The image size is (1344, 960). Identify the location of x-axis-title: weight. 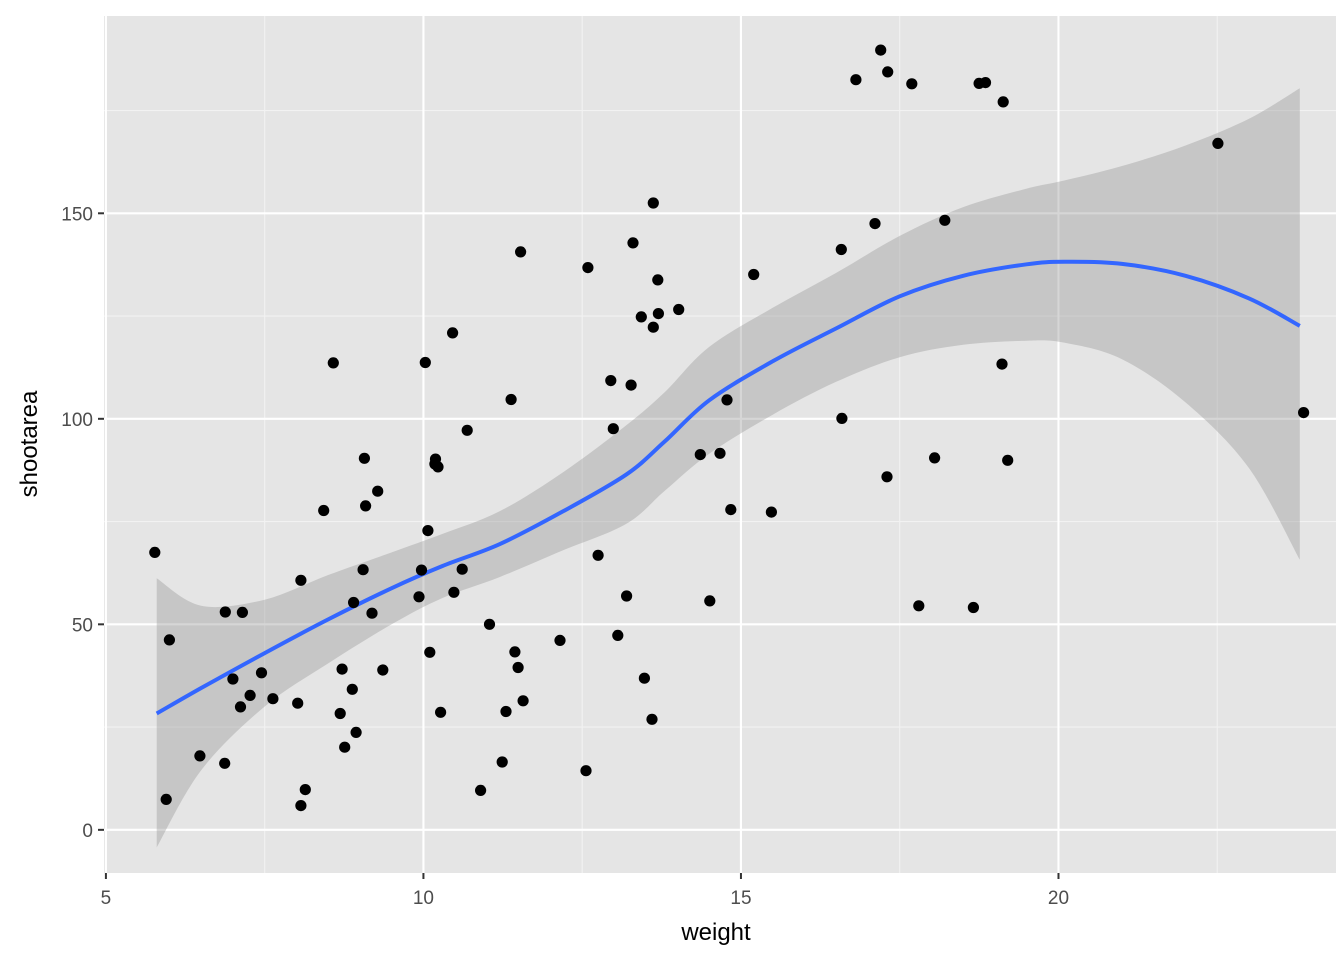
(715, 932).